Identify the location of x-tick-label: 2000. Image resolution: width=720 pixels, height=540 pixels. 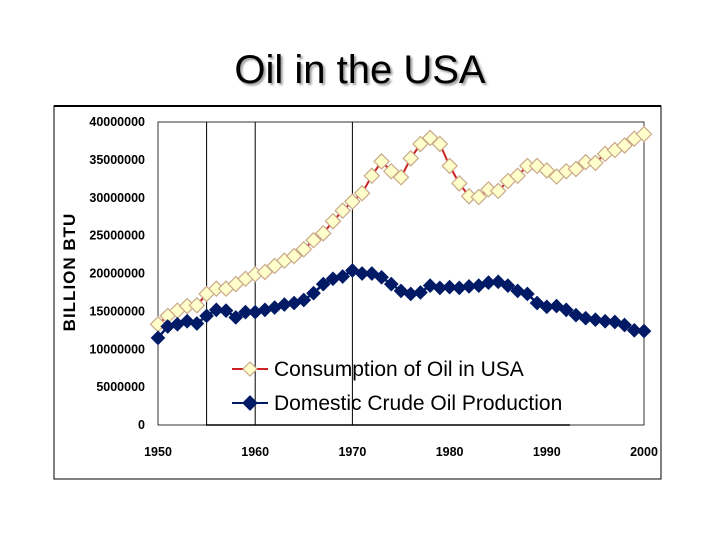
(644, 452).